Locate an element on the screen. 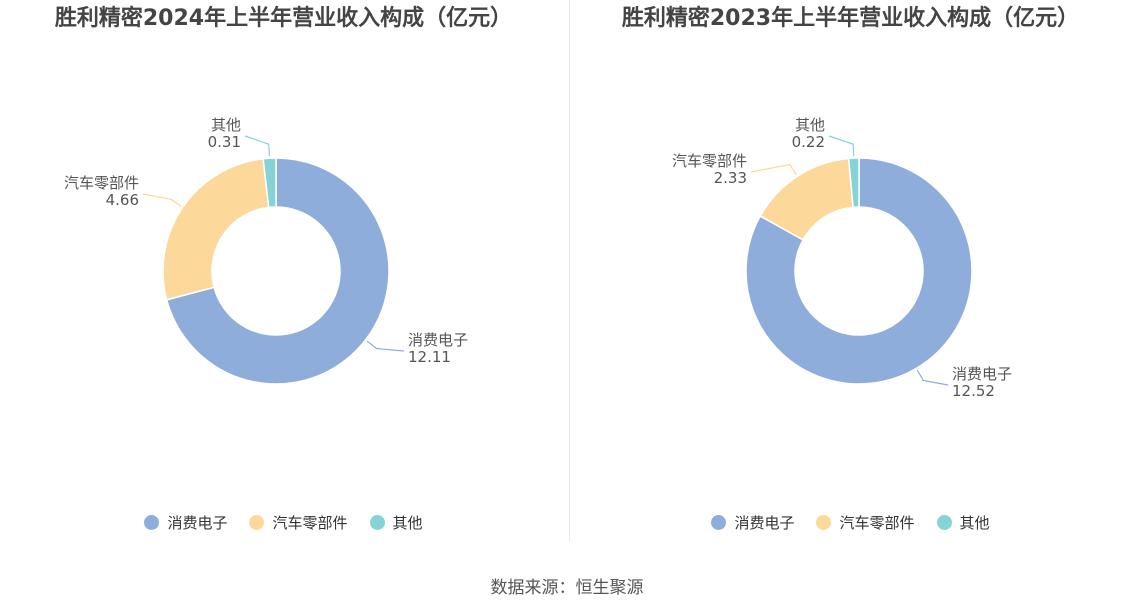 The width and height of the screenshot is (1134, 612). slice-value-label: 2.33 is located at coordinates (730, 178).